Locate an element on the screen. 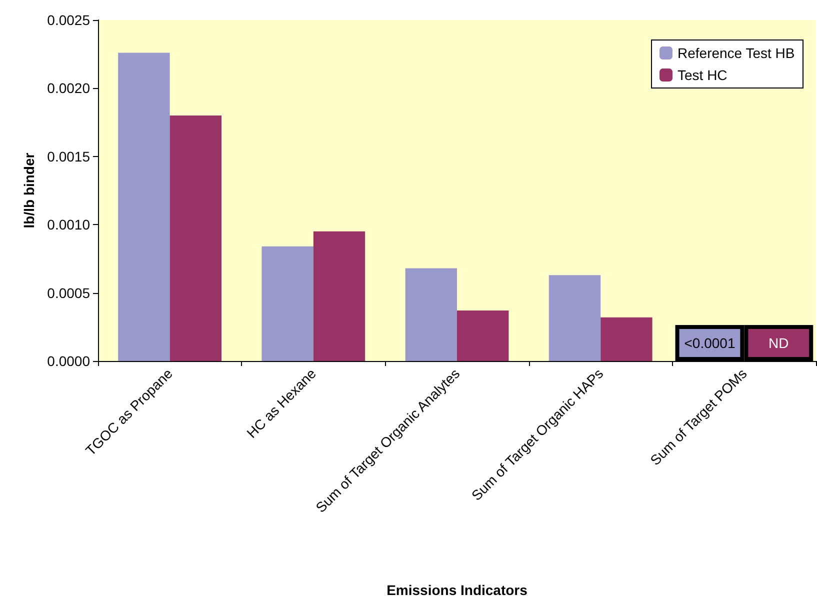 This screenshot has width=817, height=602. legend-label: Reference Test HB is located at coordinates (736, 53).